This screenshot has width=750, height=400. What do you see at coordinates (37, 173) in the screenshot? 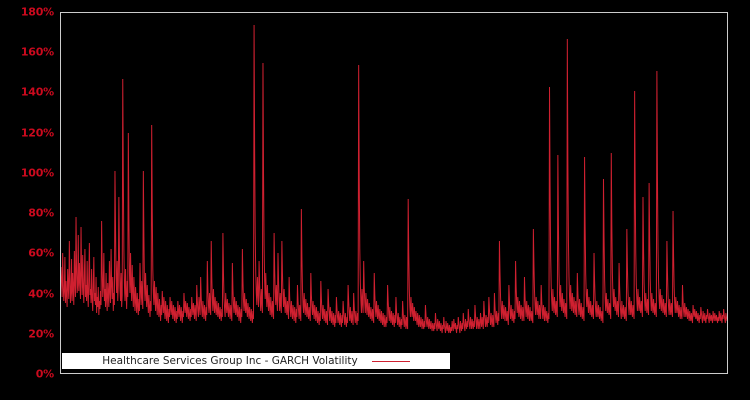
I see `y-axis-tick-label: 100%` at bounding box center [37, 173].